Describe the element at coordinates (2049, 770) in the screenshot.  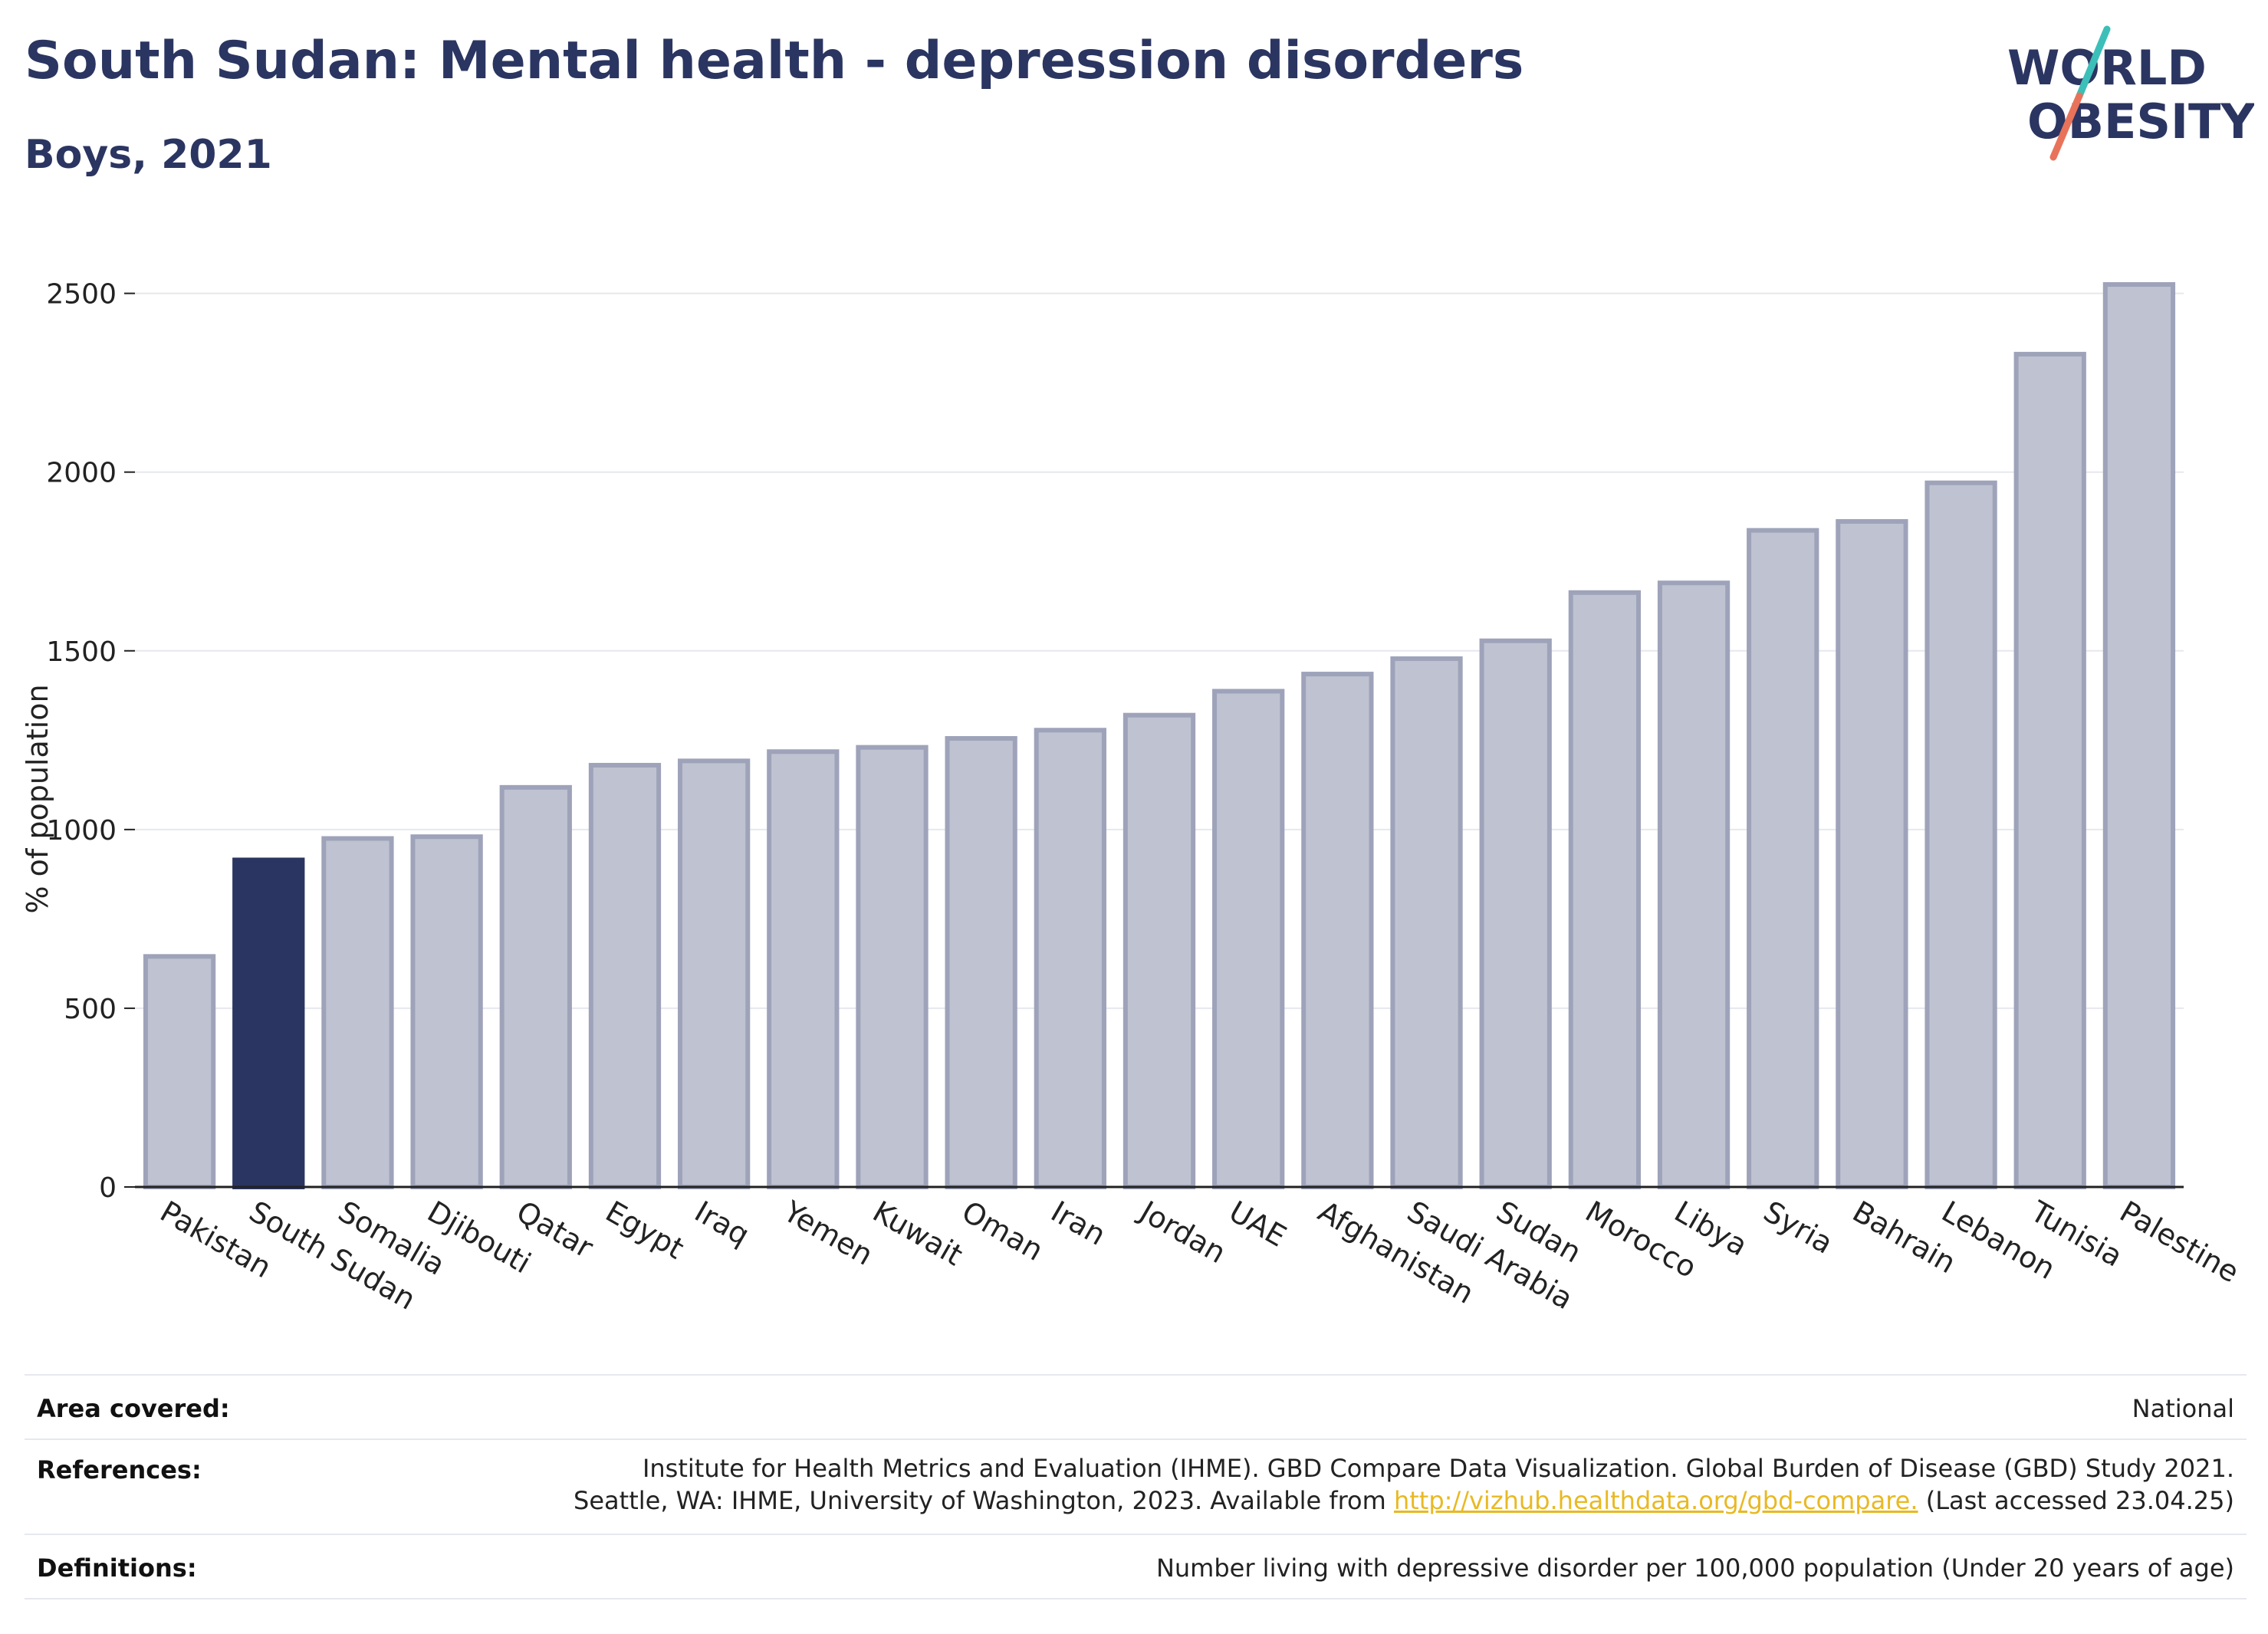
I see `bar-tunisia` at that location.